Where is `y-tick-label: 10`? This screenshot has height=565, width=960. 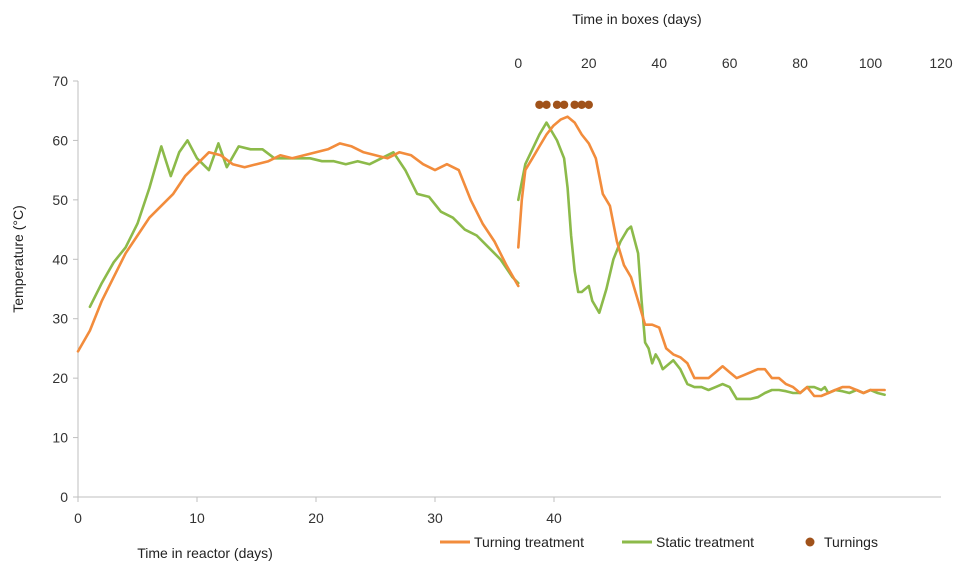 y-tick-label: 10 is located at coordinates (60, 438).